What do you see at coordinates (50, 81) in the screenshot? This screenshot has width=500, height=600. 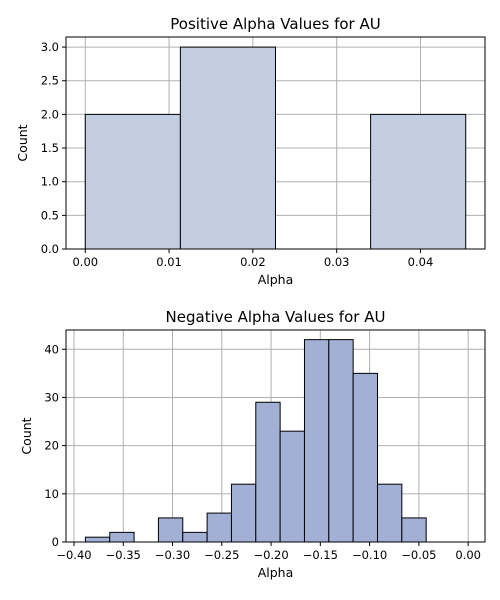 I see `y-tick-label: 2.5` at bounding box center [50, 81].